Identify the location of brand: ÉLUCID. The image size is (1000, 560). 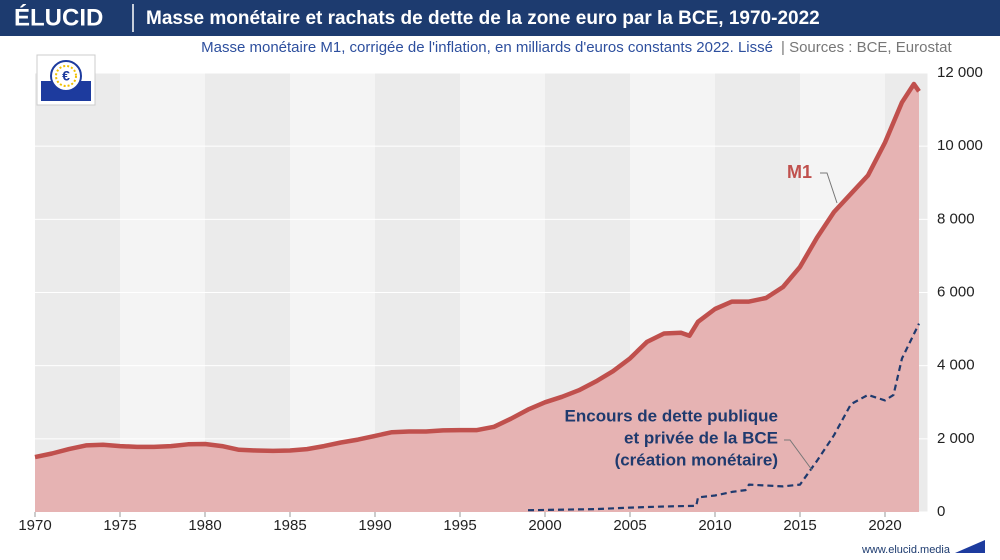
(58, 17).